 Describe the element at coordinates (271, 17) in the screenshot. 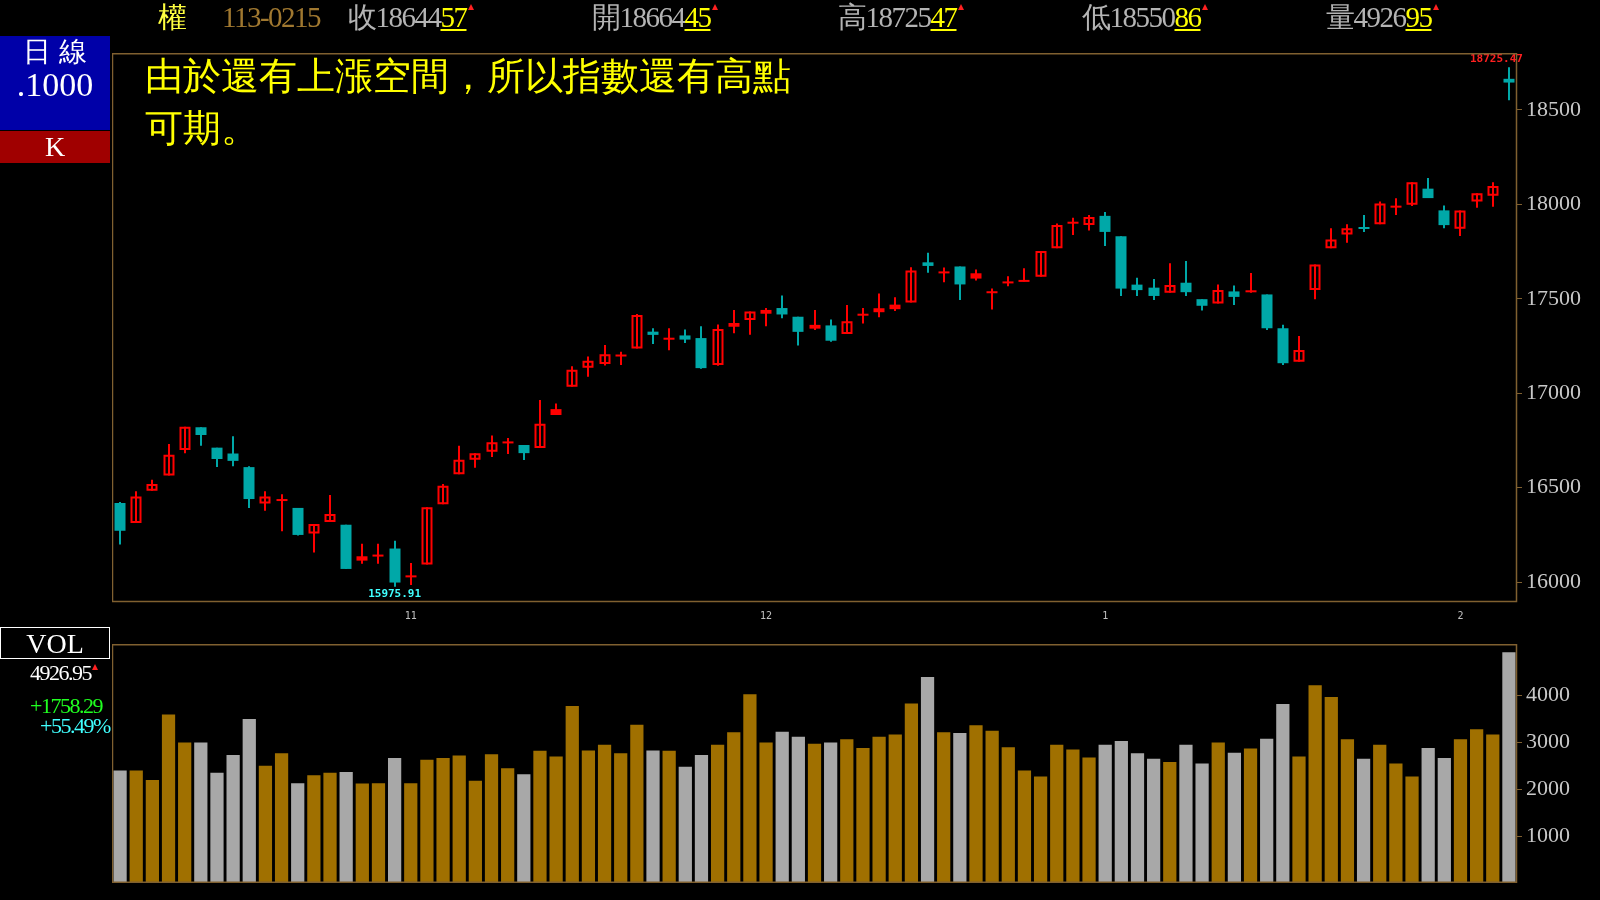

I see `text: 113-0215` at that location.